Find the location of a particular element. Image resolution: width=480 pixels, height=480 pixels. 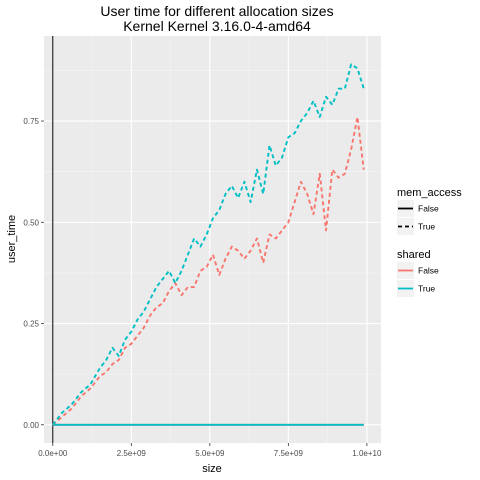

legend-title-mem-access: mem_access is located at coordinates (429, 193).